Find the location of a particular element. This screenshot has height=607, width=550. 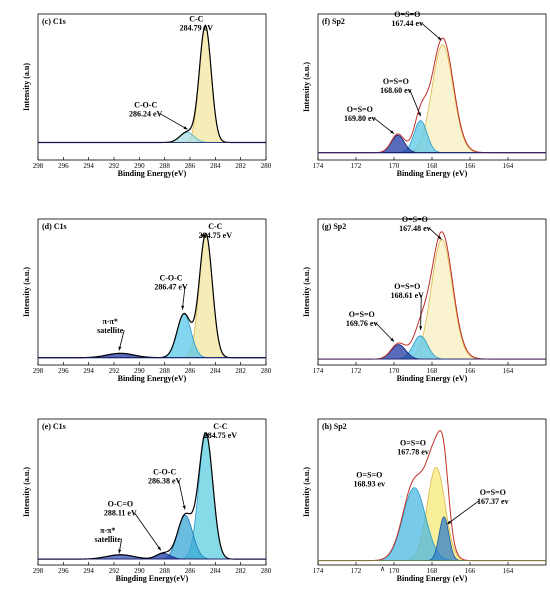

annotation-text: 169.76 ev is located at coordinates (362, 323).